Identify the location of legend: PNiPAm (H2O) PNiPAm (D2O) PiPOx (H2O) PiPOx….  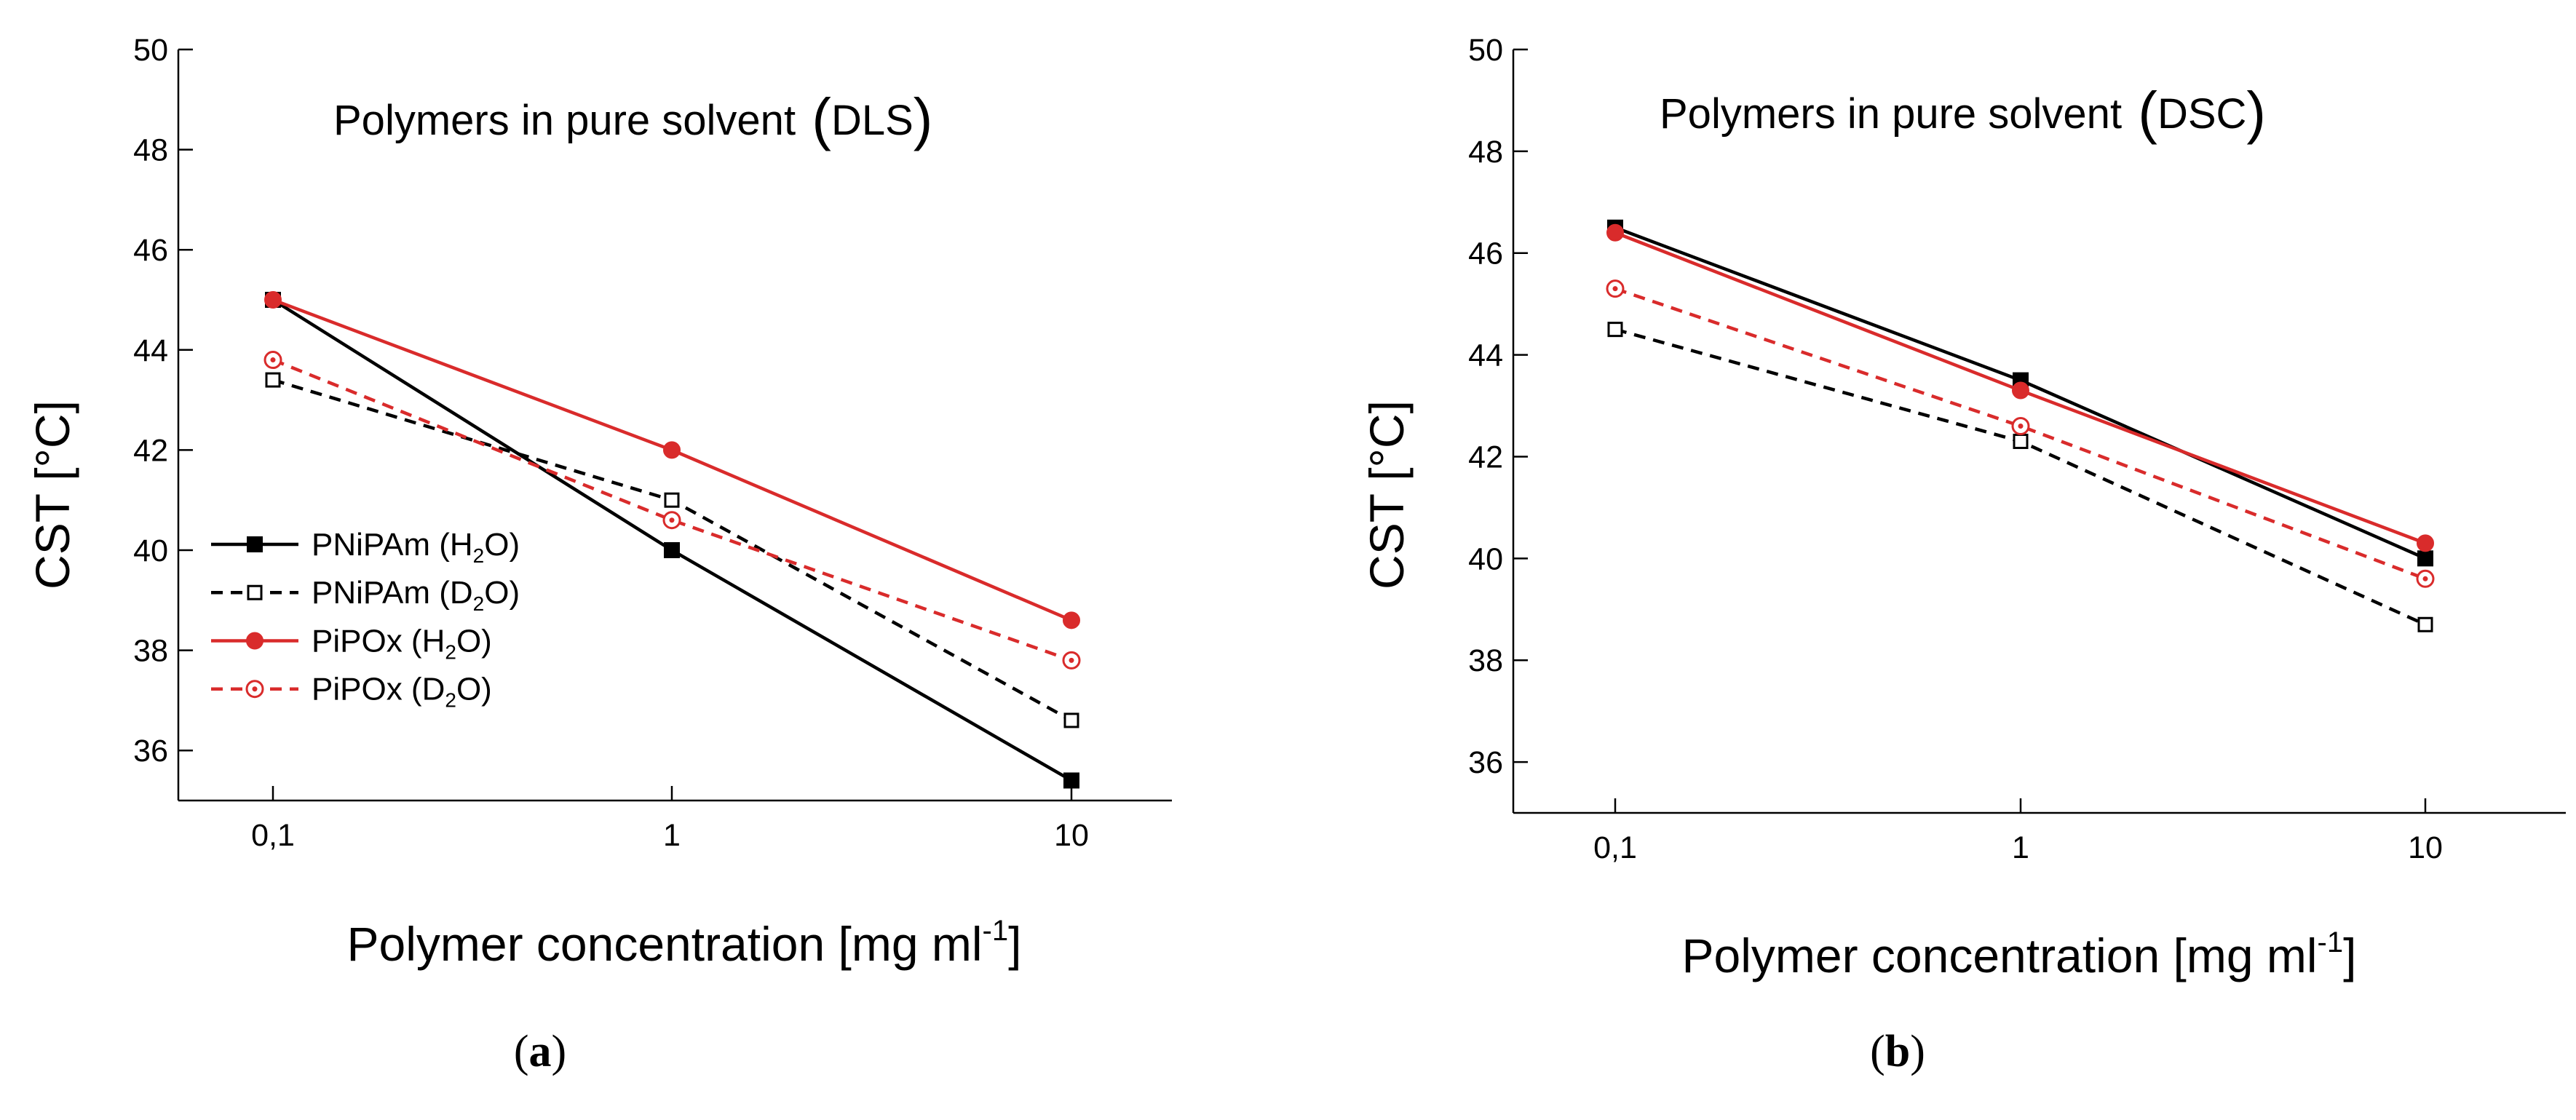
(365, 619).